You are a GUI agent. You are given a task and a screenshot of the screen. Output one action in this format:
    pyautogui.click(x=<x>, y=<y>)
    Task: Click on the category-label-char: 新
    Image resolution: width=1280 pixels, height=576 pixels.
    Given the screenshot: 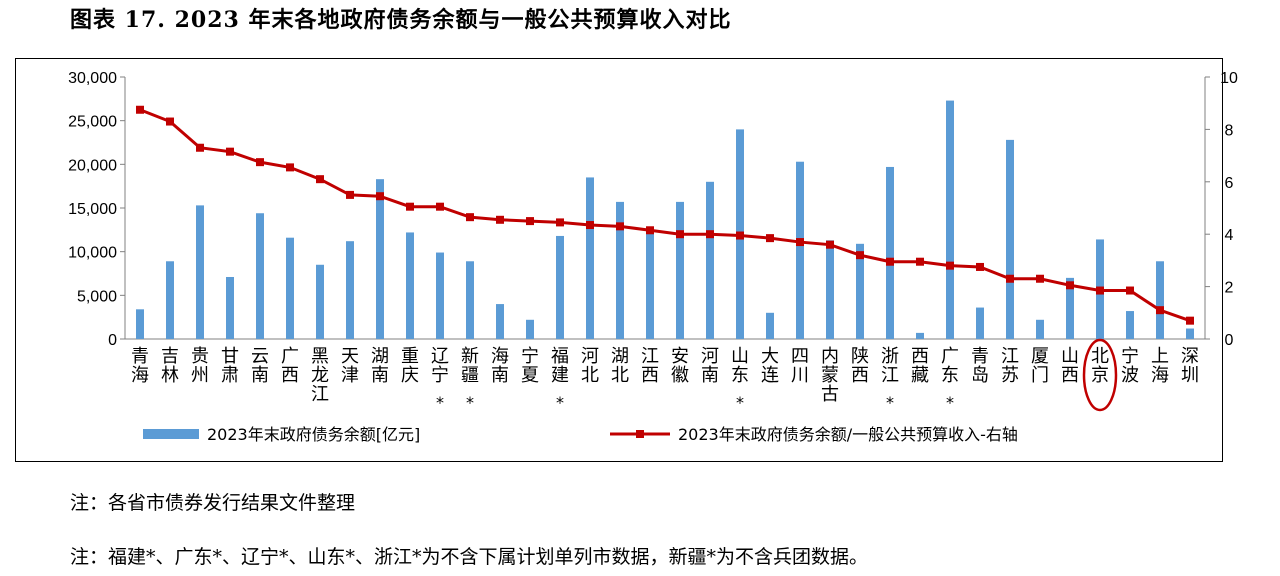 What is the action you would take?
    pyautogui.click(x=470, y=356)
    